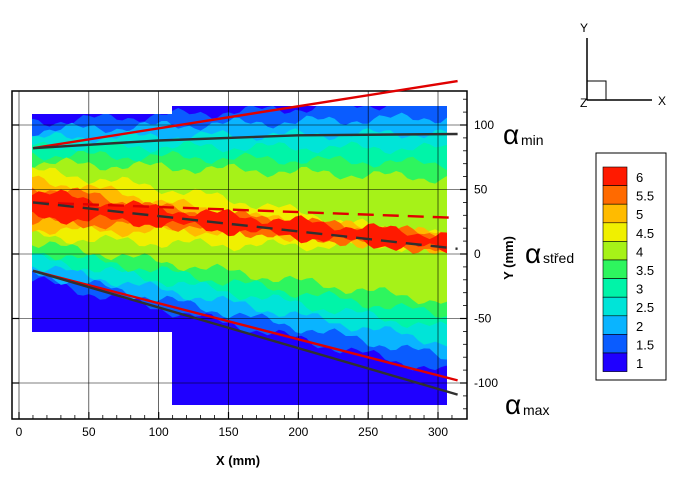  Describe the element at coordinates (536, 410) in the screenshot. I see `alpha-max-subscript: max` at that location.